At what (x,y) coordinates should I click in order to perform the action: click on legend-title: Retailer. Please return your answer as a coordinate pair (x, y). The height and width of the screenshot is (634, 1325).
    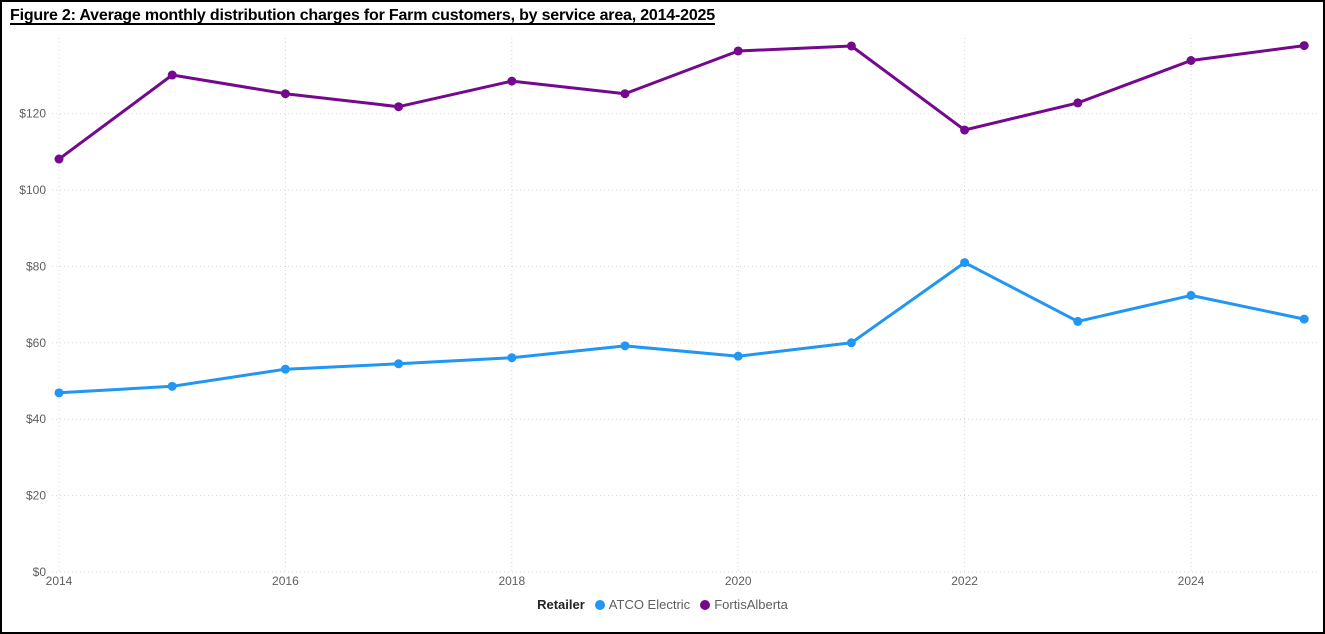
    Looking at the image, I should click on (561, 604).